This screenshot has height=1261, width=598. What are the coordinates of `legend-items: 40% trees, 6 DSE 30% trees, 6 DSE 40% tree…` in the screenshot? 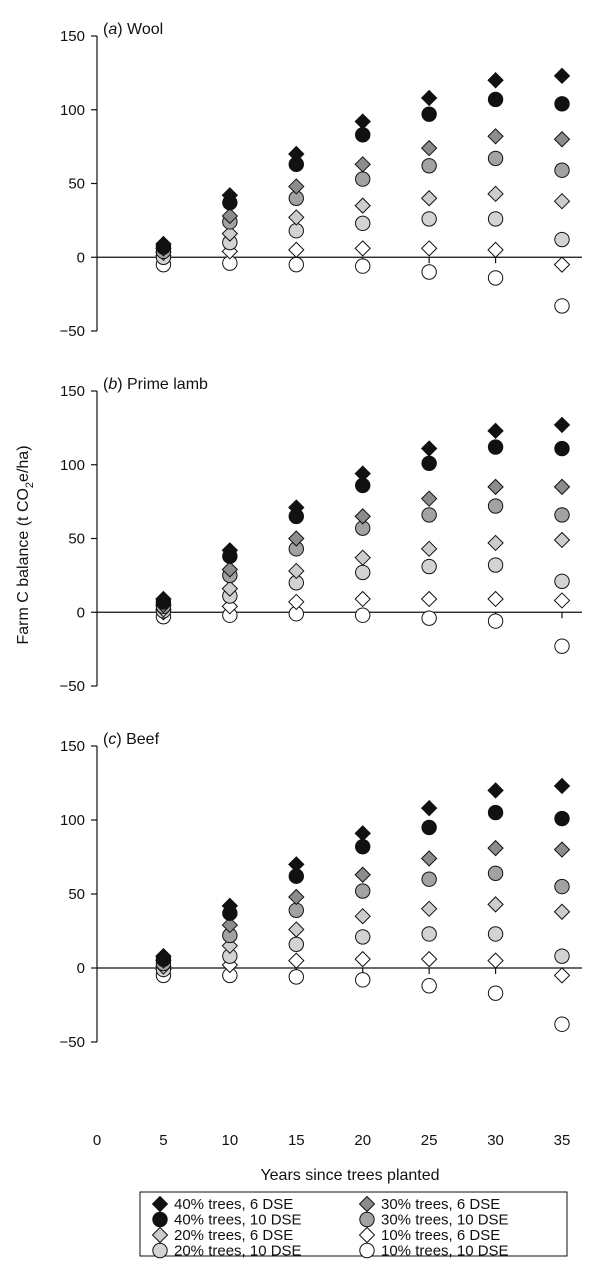 It's located at (330, 1227).